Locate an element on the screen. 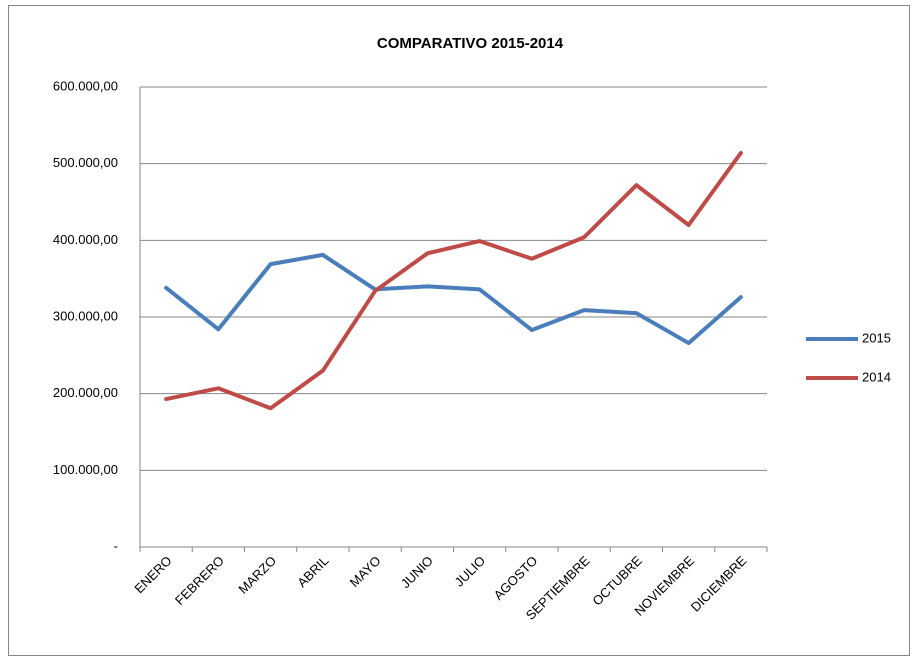 The width and height of the screenshot is (917, 658). y-tick-label: 500.000,00 is located at coordinates (85, 162).